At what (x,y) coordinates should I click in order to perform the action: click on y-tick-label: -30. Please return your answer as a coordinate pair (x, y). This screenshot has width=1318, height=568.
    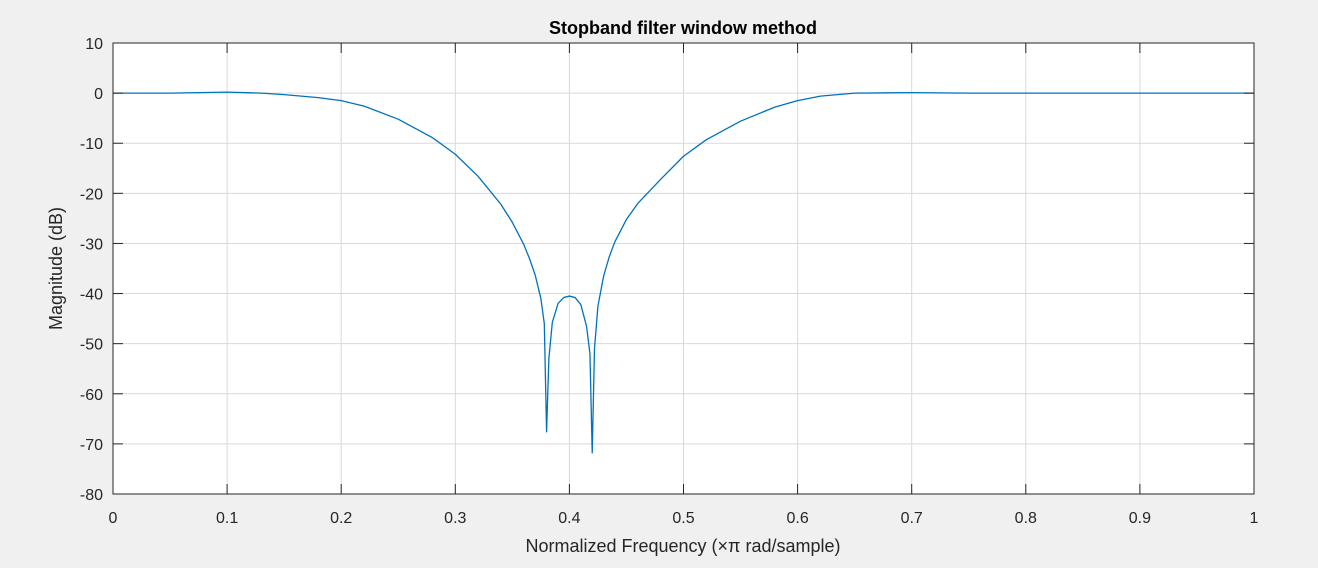
    Looking at the image, I should click on (91, 244).